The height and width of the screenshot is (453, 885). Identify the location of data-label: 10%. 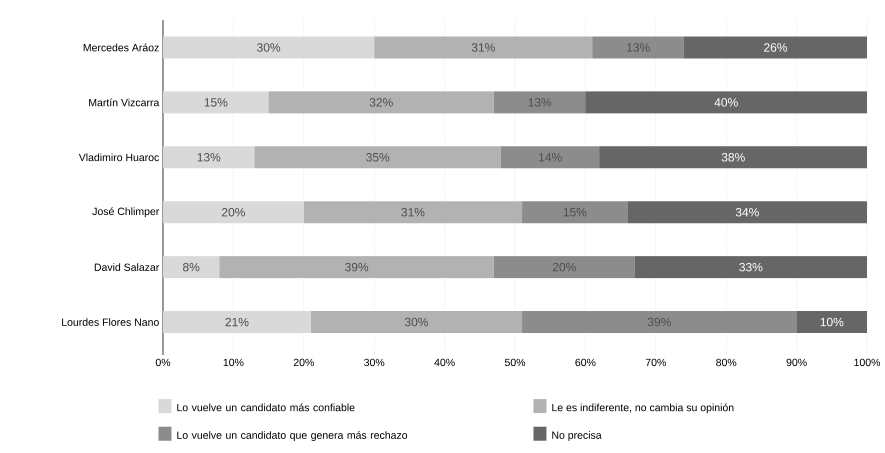
(832, 322).